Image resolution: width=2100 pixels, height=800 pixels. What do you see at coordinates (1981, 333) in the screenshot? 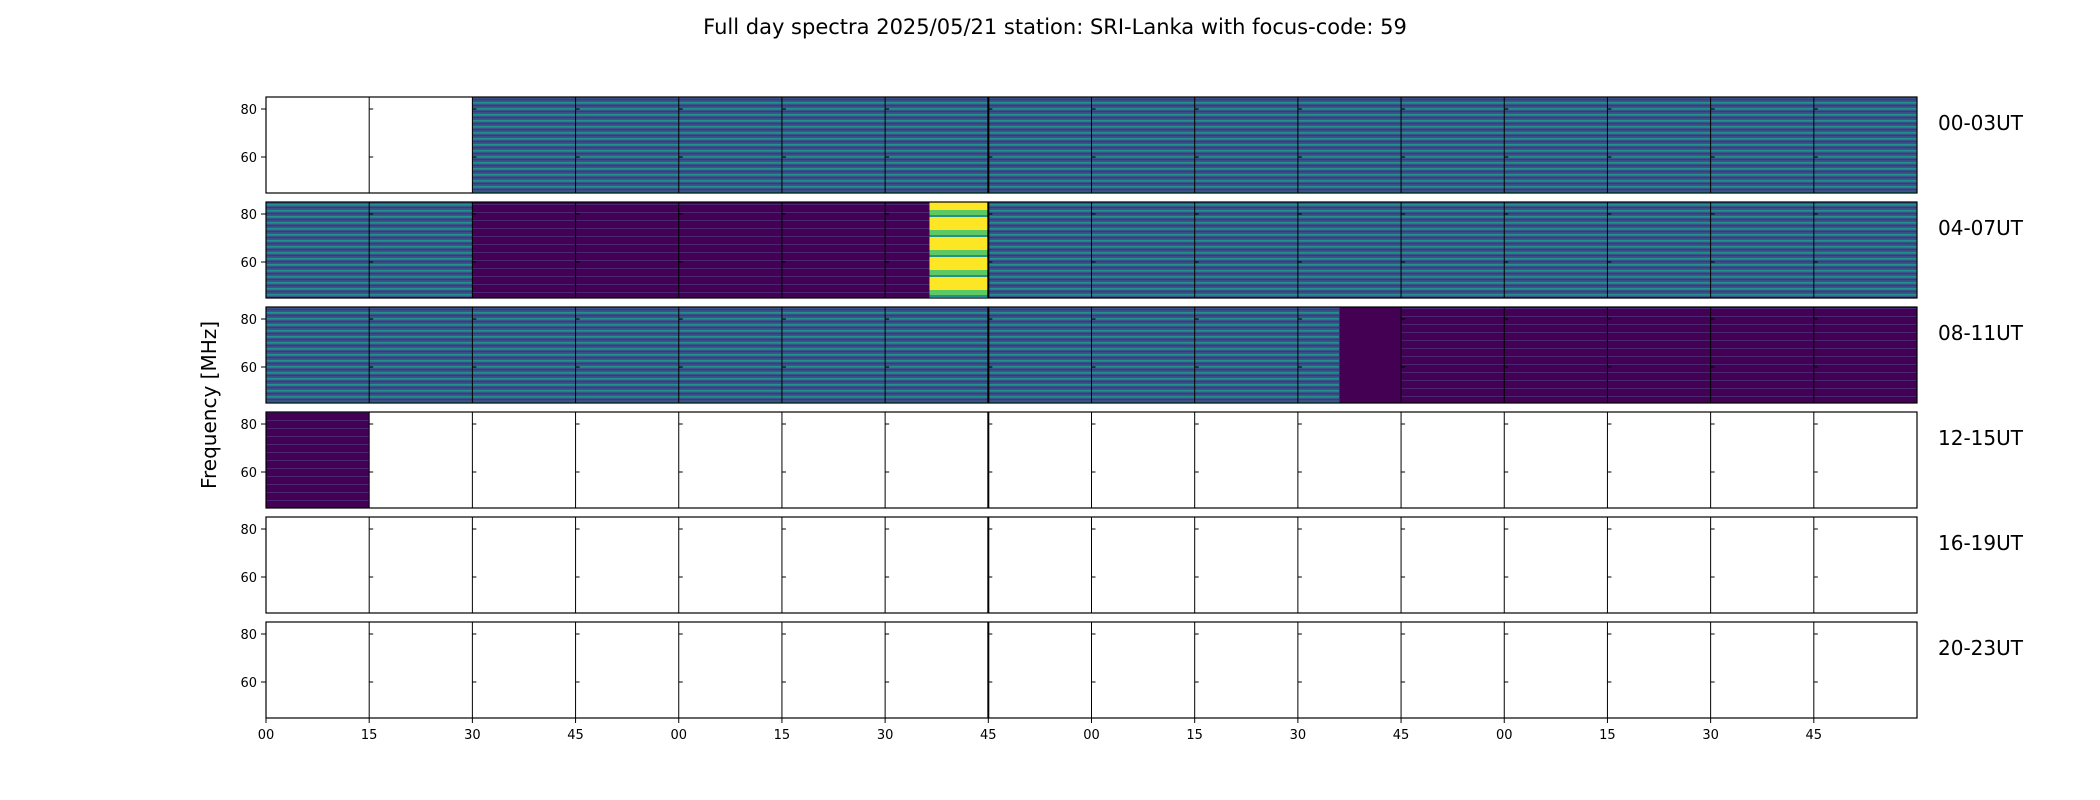
I see `row-time-label: 08-11UT` at bounding box center [1981, 333].